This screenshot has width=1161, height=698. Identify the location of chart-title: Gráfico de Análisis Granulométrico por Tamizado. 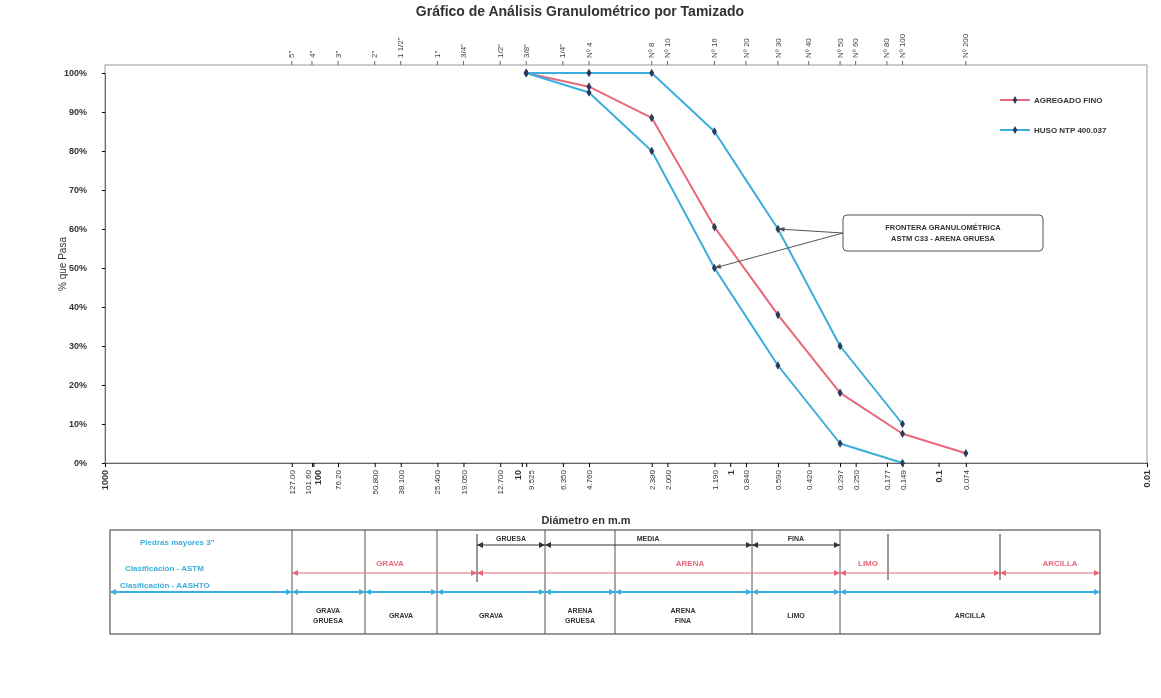
(580, 11).